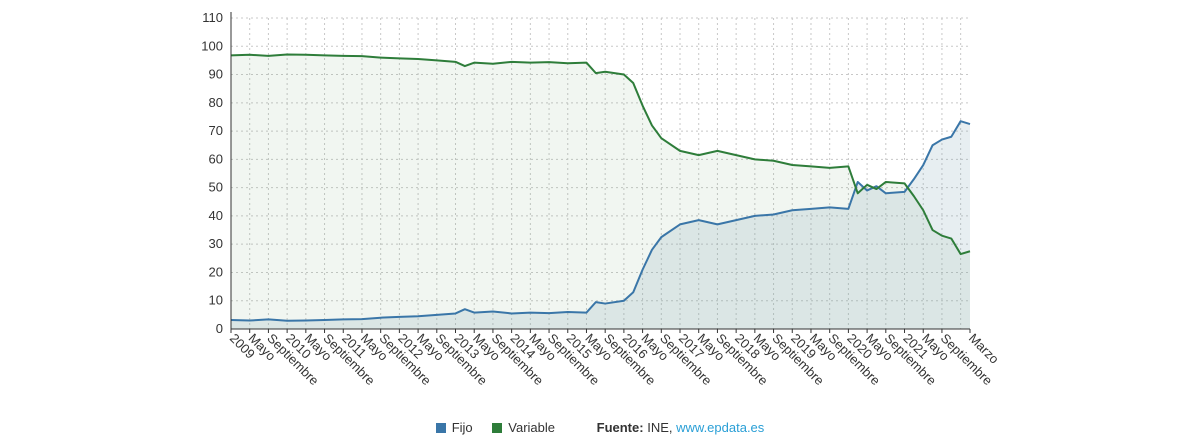  I want to click on fijo-swatch, so click(440, 428).